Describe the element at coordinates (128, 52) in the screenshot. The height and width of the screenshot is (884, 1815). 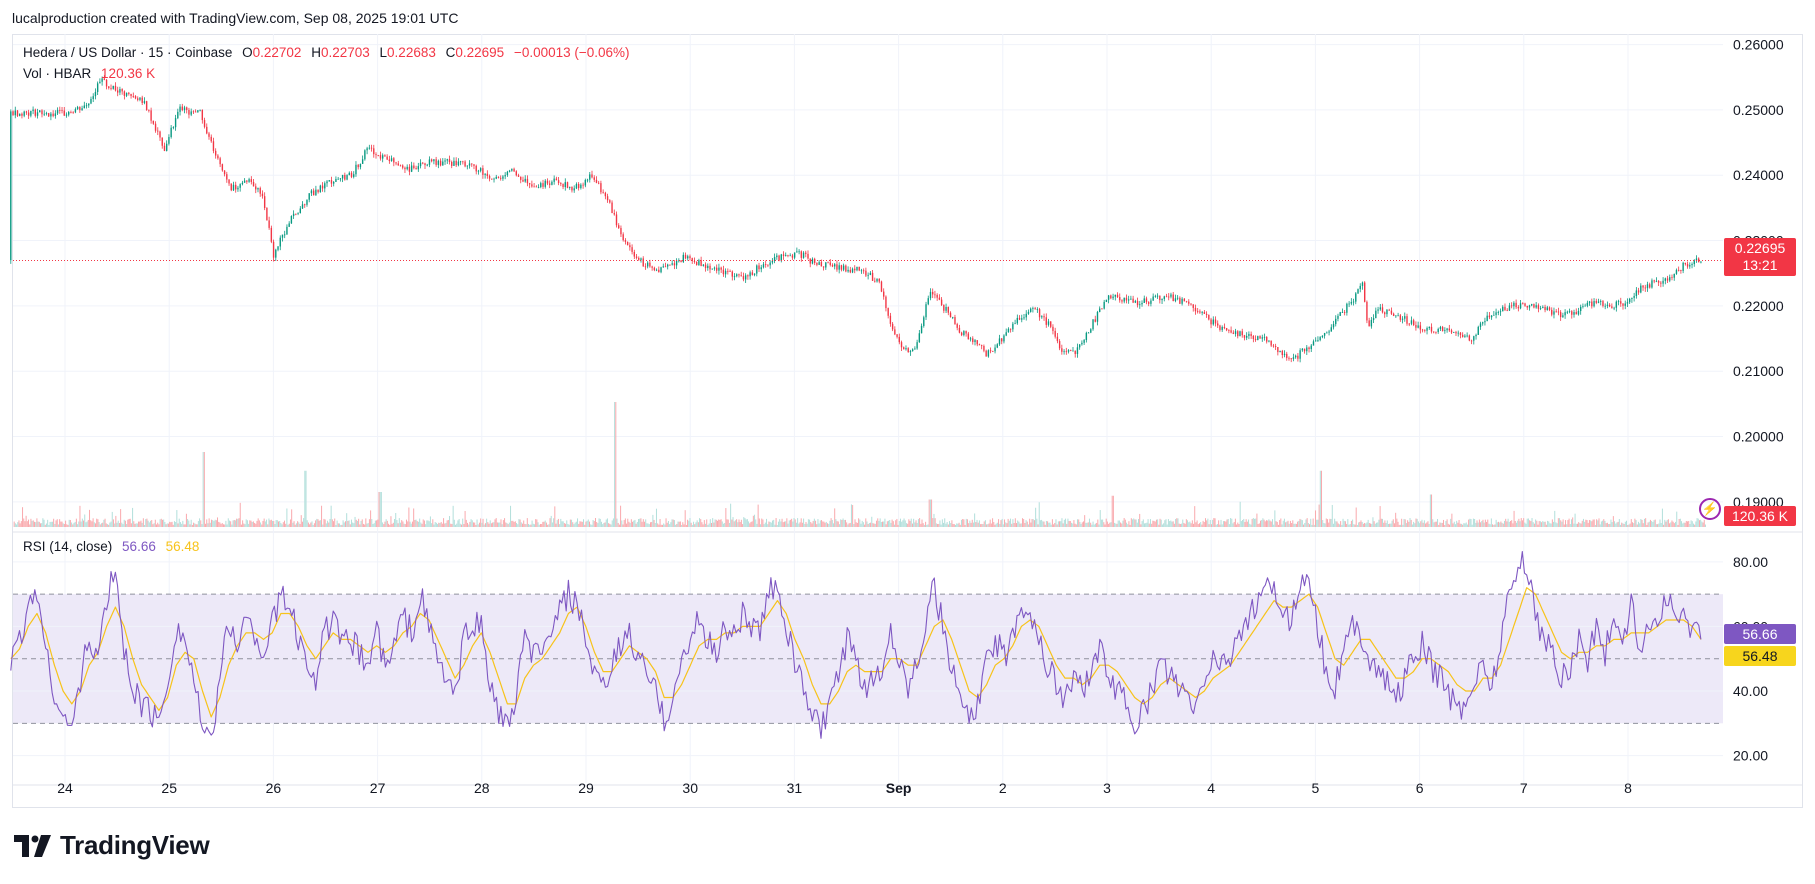
I see `symbol-label: Hedera / US Dollar · 15 · Coinbase` at that location.